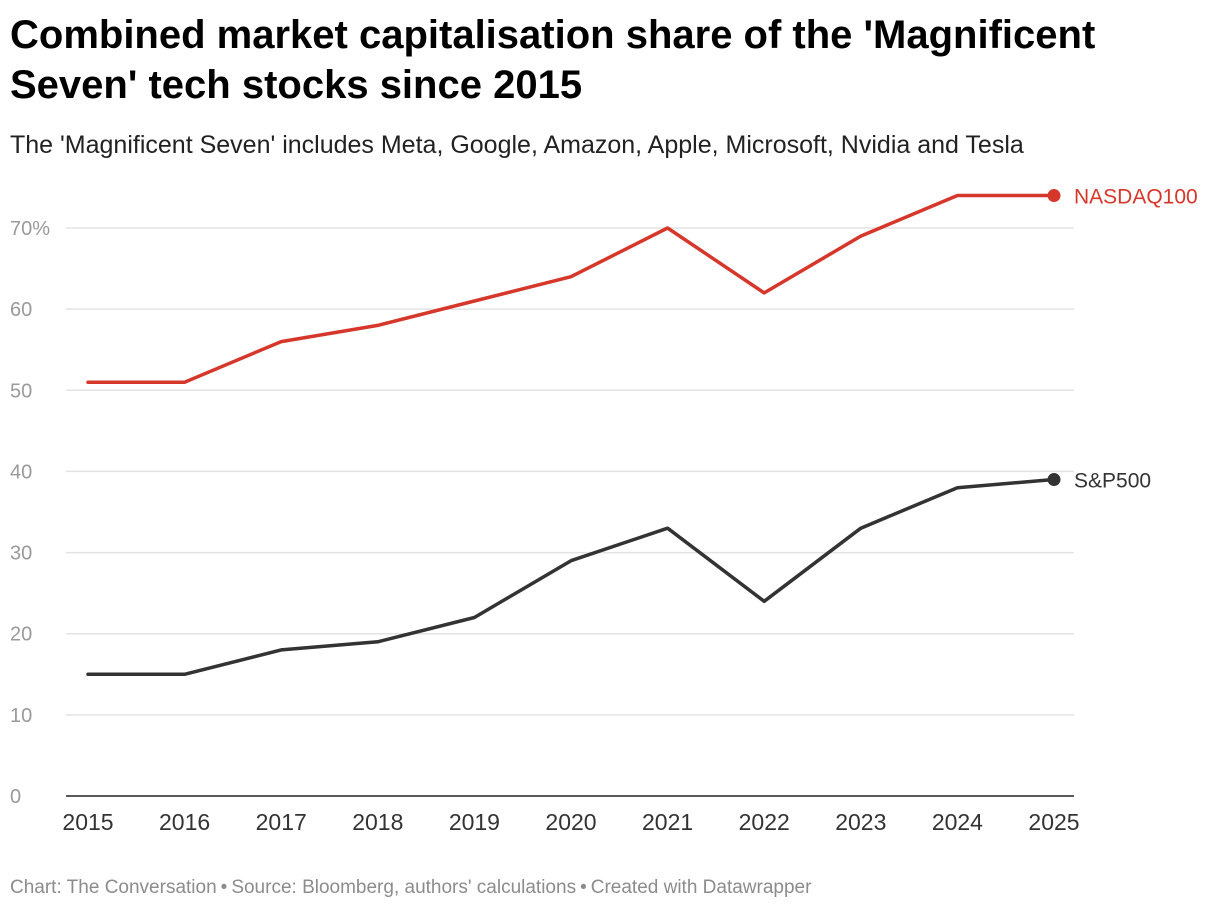 Image resolution: width=1220 pixels, height=912 pixels. I want to click on x-tick-label: 2019, so click(474, 822).